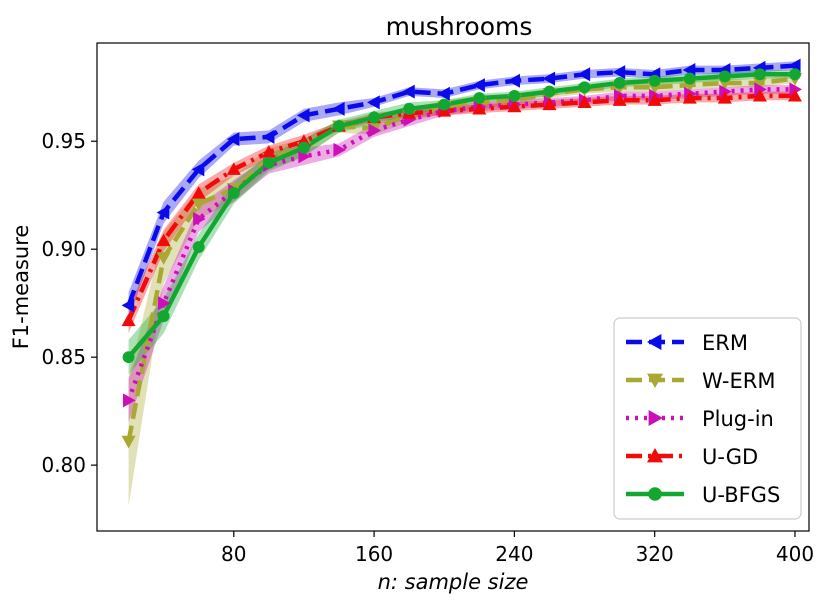  What do you see at coordinates (514, 554) in the screenshot?
I see `x-tick-label: 240` at bounding box center [514, 554].